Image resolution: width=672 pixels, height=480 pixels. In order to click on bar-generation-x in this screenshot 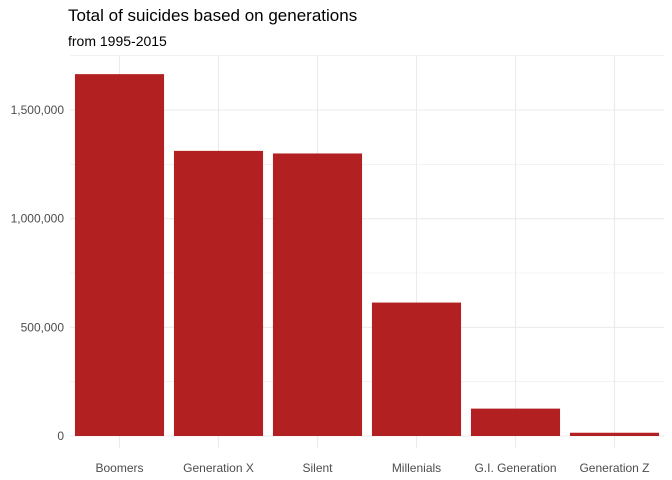, I will do `click(218, 293)`.